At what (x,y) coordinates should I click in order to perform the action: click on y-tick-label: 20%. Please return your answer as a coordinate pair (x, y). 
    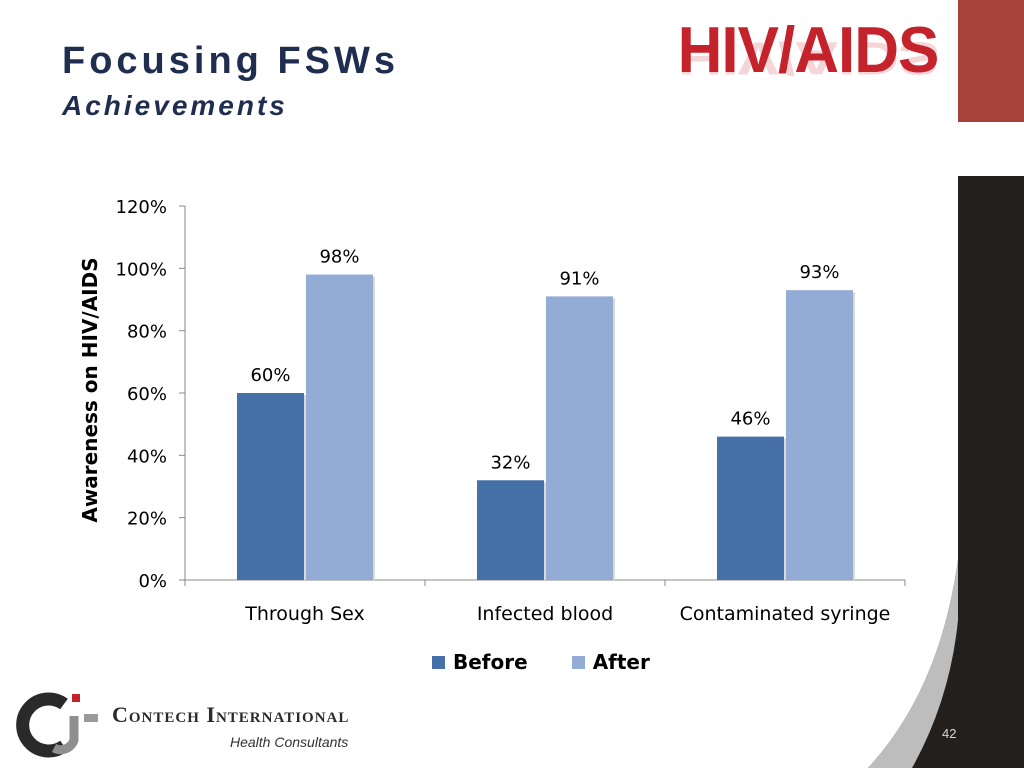
    Looking at the image, I should click on (147, 519).